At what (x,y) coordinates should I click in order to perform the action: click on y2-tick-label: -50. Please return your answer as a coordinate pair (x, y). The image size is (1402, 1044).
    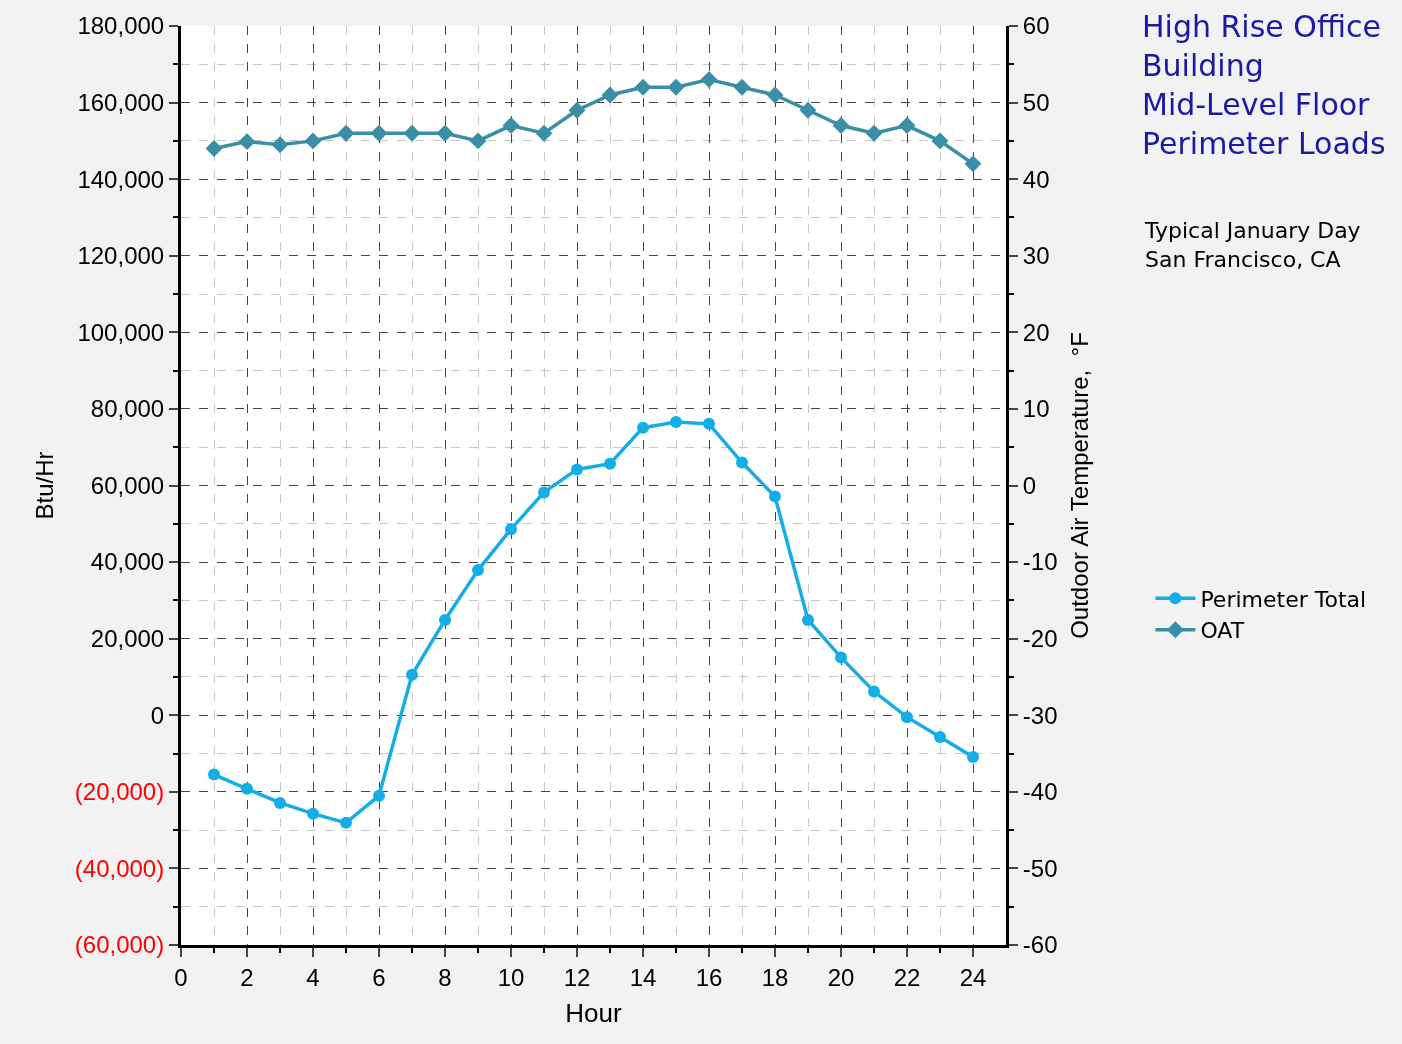
    Looking at the image, I should click on (1040, 868).